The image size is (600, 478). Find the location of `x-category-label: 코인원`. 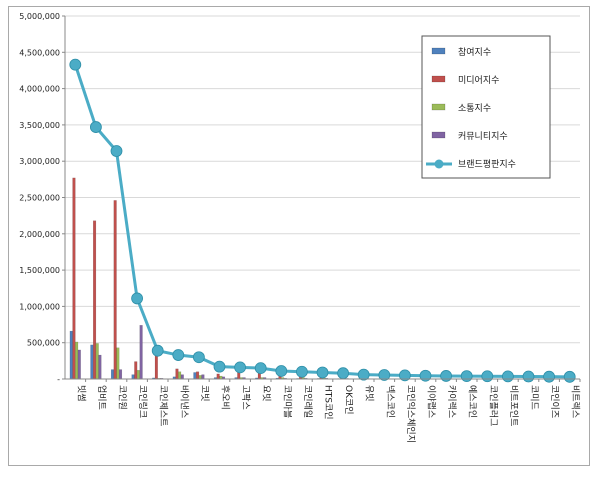

x-category-label: 코인원 is located at coordinates (122, 397).